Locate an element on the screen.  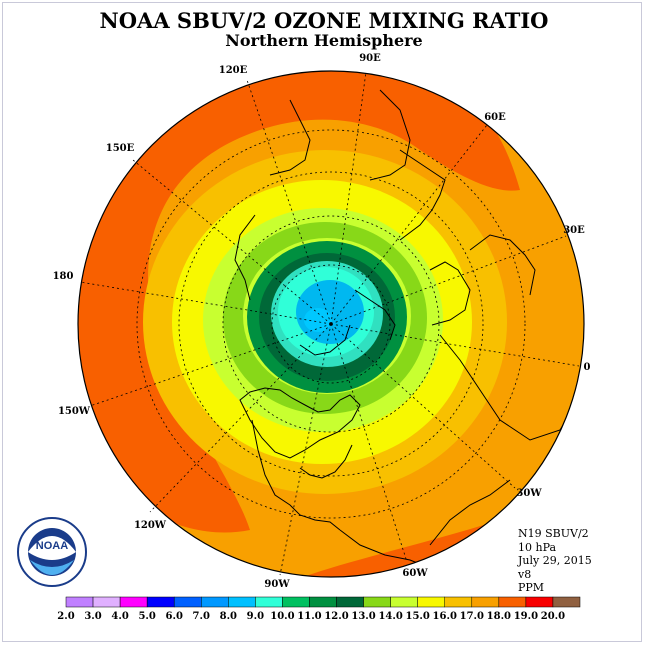
legend-tick-label: 19.0 is located at coordinates (526, 616).